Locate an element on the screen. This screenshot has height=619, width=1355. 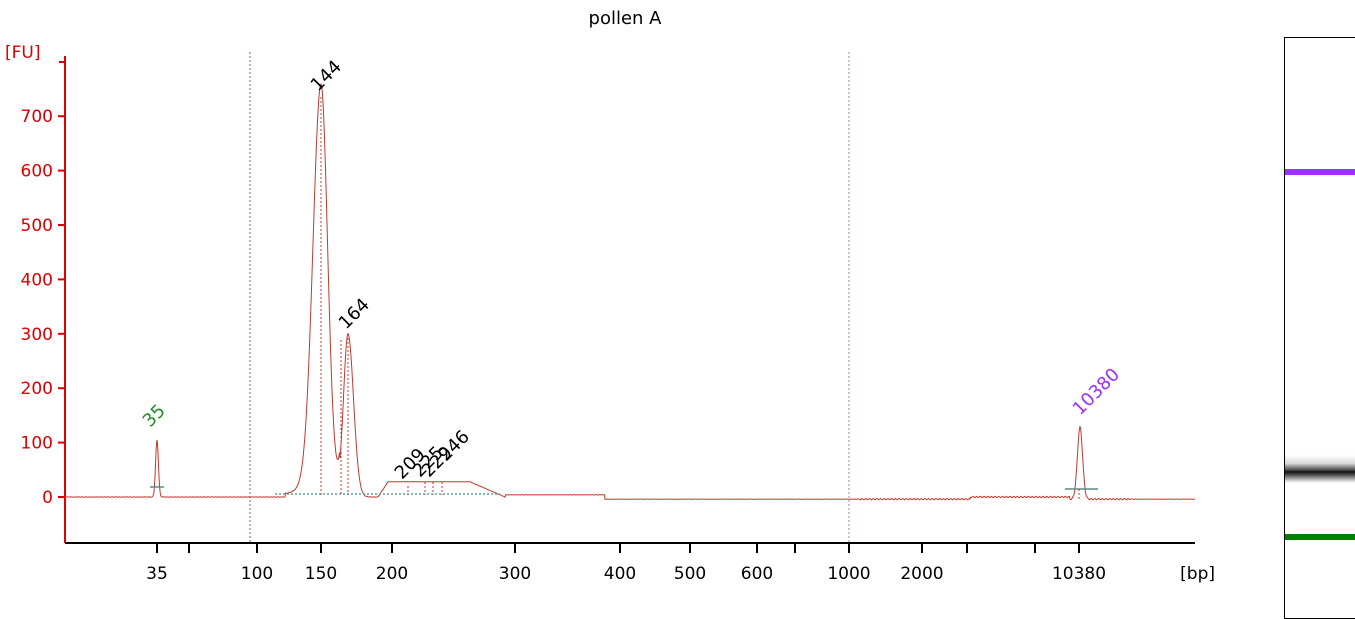
x-tick-label: 600 is located at coordinates (757, 574).